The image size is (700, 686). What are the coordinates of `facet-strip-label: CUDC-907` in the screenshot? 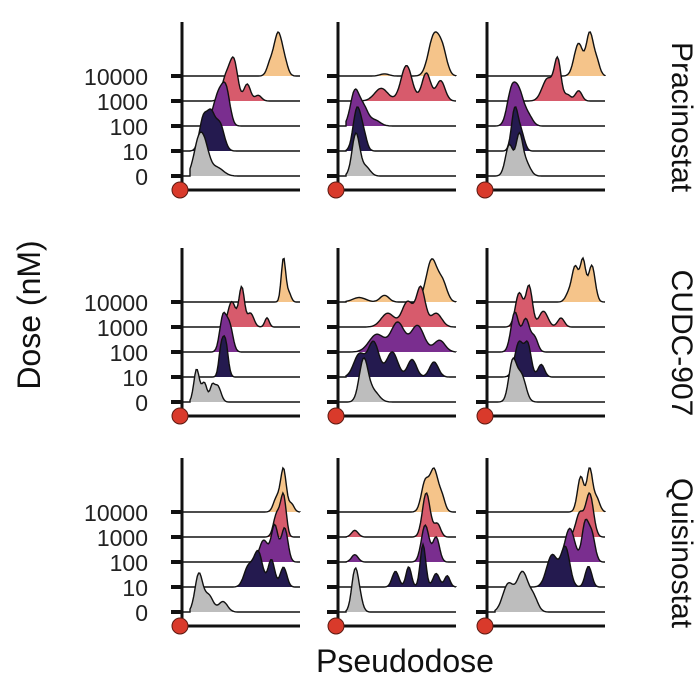 It's located at (681, 343).